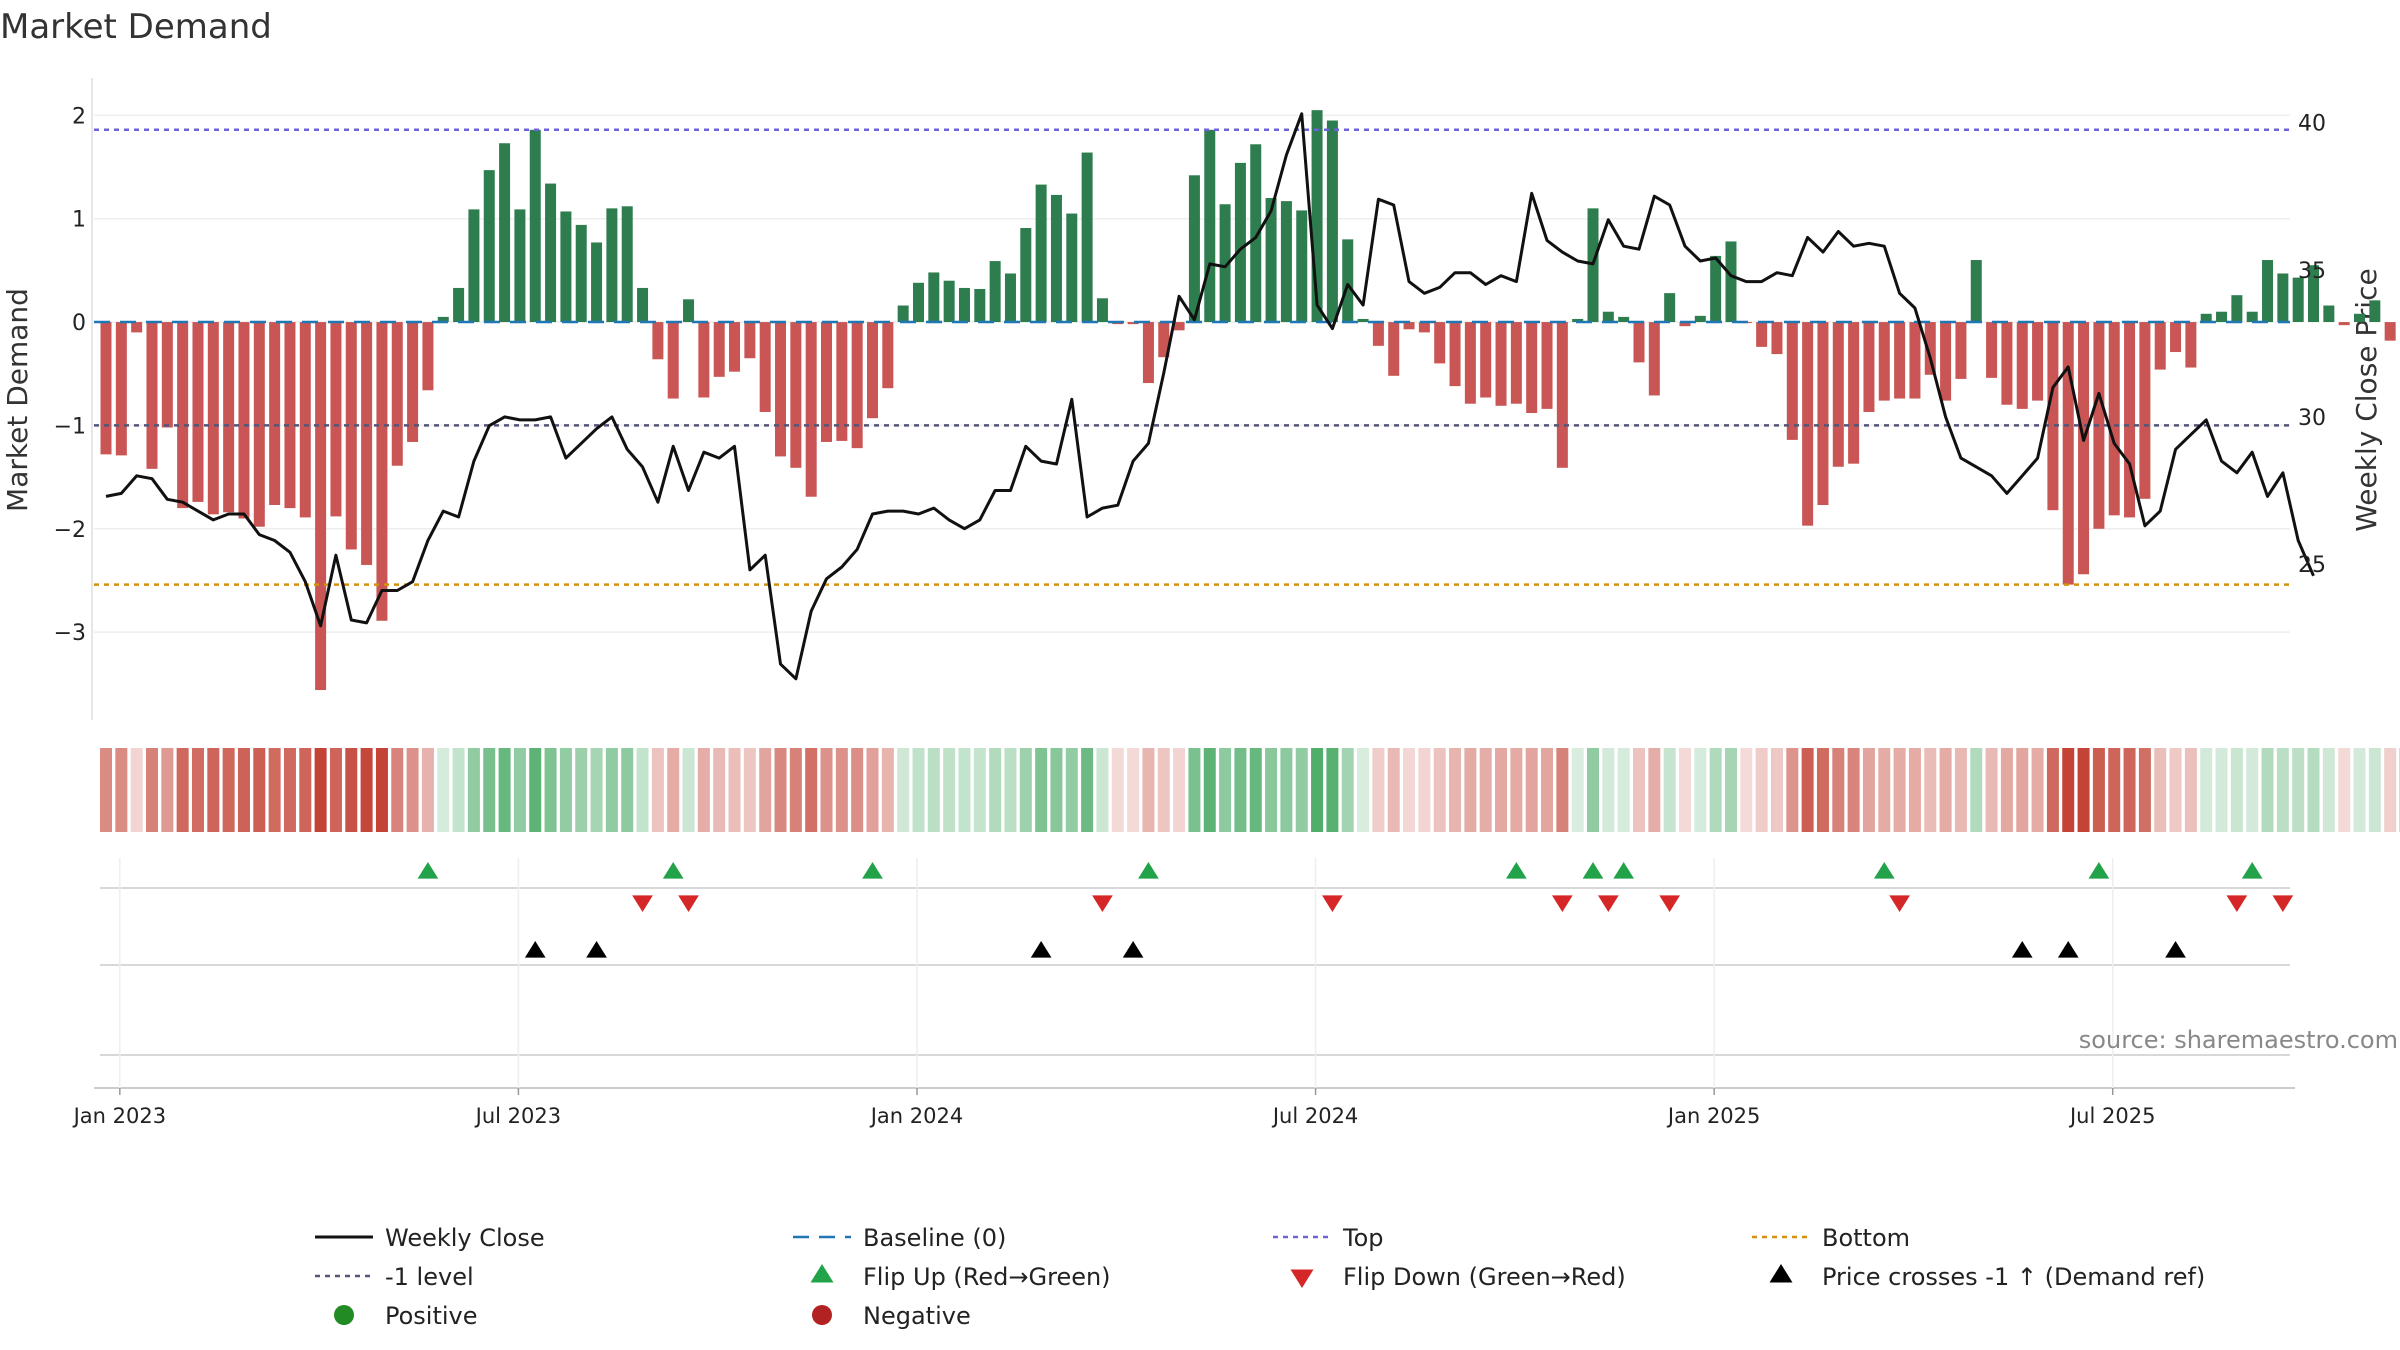  I want to click on legend-item-flipup: Flip Up (Red→Green), so click(960, 1277).